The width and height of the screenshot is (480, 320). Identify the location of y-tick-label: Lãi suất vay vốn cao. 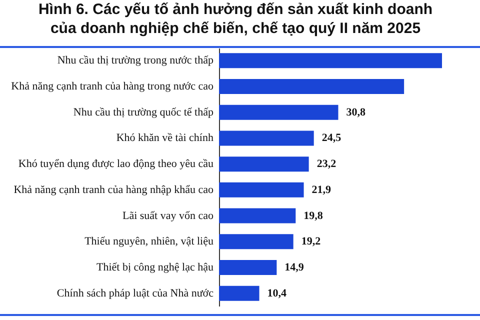
(168, 216).